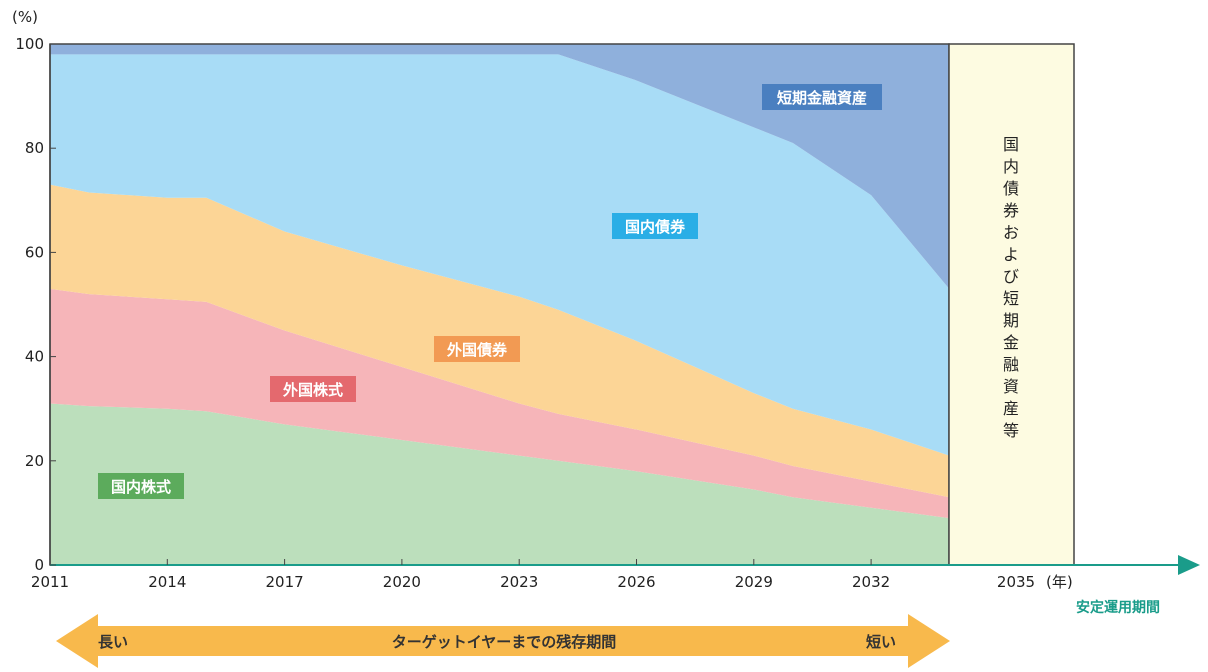 This screenshot has height=672, width=1208. I want to click on x-tick-label: 2014, so click(167, 582).